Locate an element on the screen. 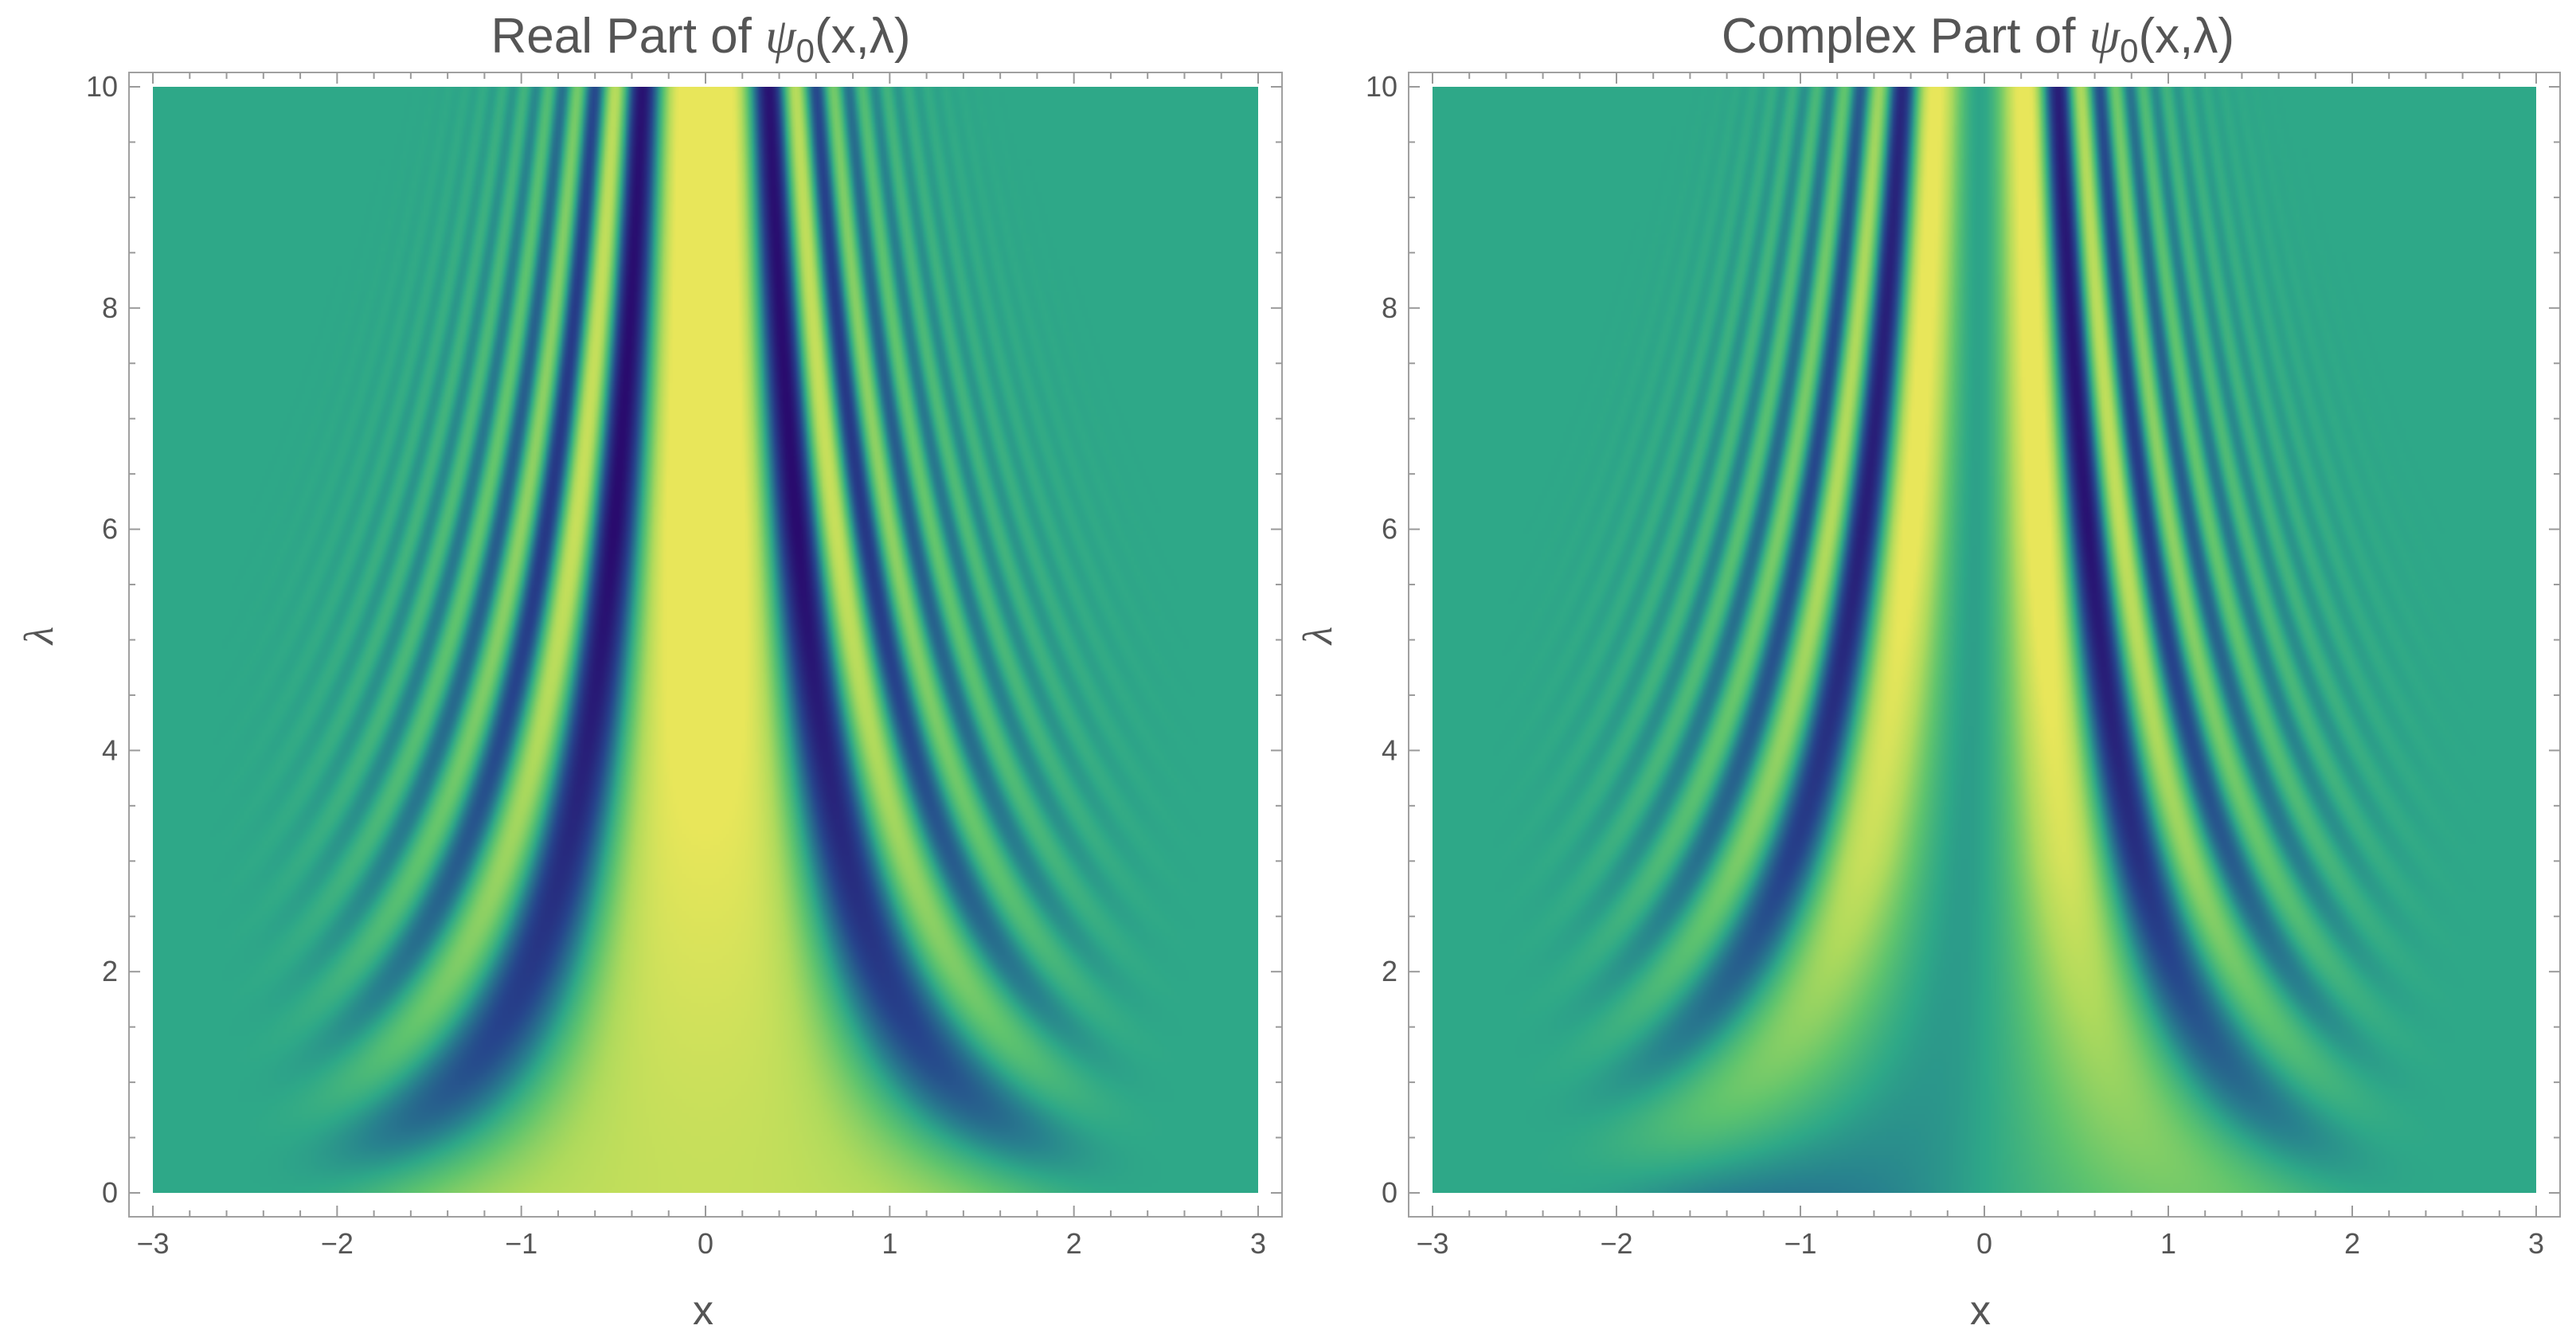 This screenshot has height=1341, width=2576. x-axis-label-complex: x is located at coordinates (1980, 1311).